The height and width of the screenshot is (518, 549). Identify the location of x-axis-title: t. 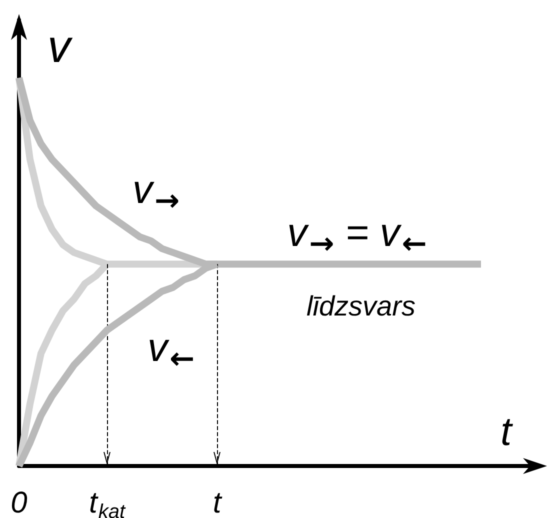
(507, 432).